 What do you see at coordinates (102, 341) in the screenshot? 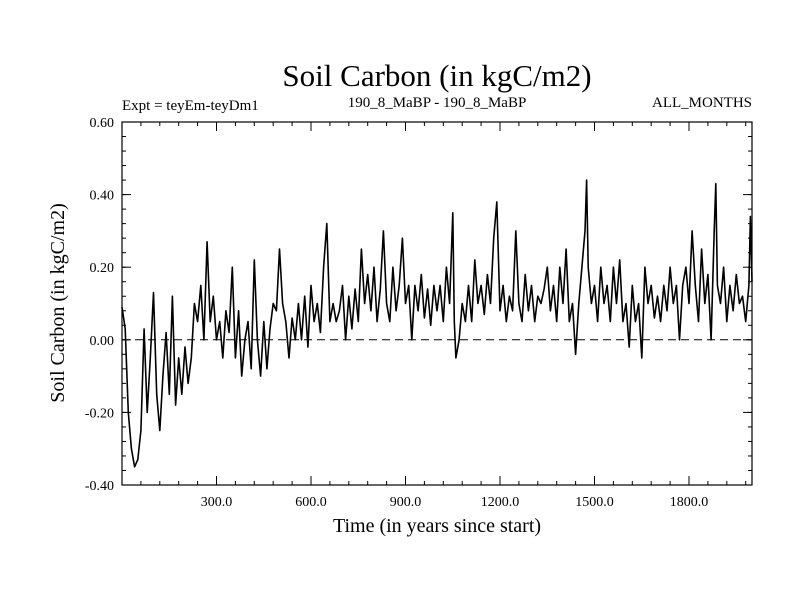
I see `y-tick-label: 0.00` at bounding box center [102, 341].